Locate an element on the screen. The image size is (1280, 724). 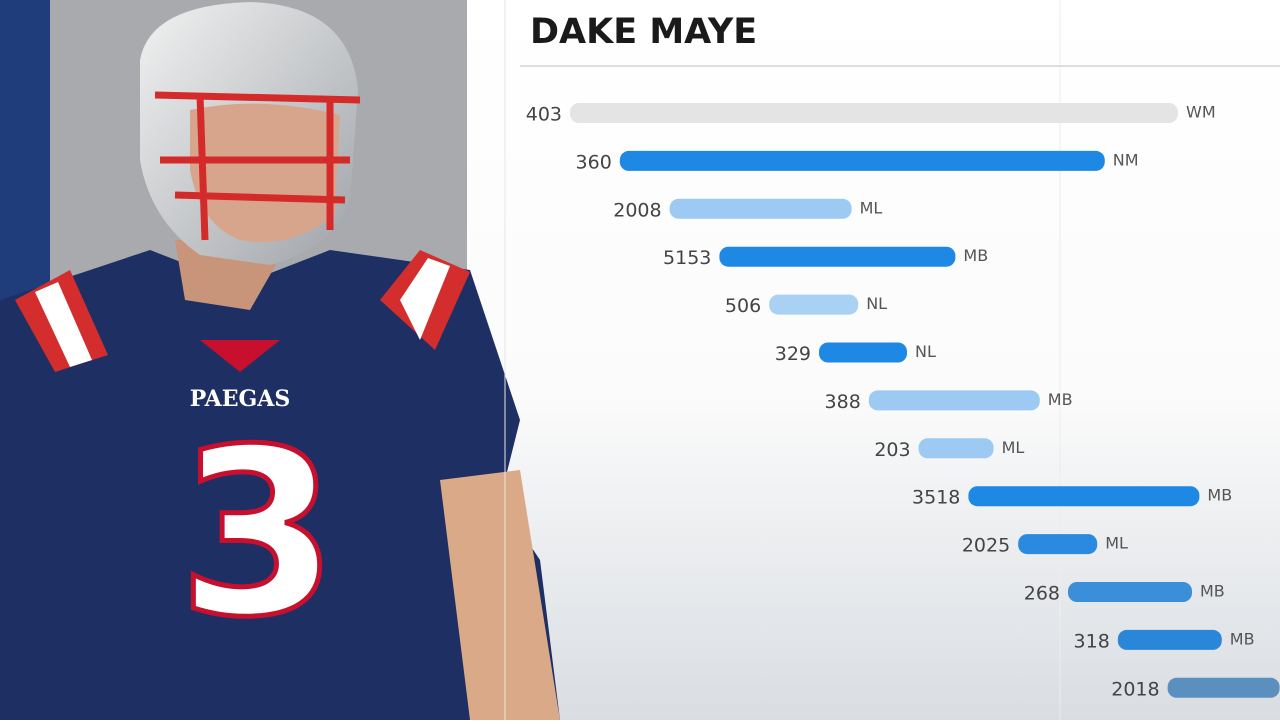
category-label: 3518 is located at coordinates (936, 498).